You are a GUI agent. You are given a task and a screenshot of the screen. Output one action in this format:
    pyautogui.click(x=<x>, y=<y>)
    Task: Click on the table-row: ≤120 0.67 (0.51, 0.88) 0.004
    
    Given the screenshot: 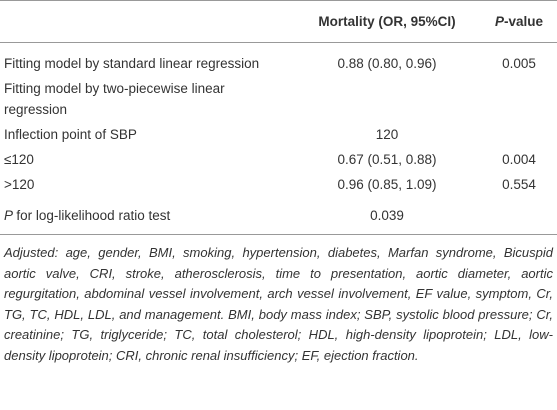 What is the action you would take?
    pyautogui.click(x=278, y=159)
    